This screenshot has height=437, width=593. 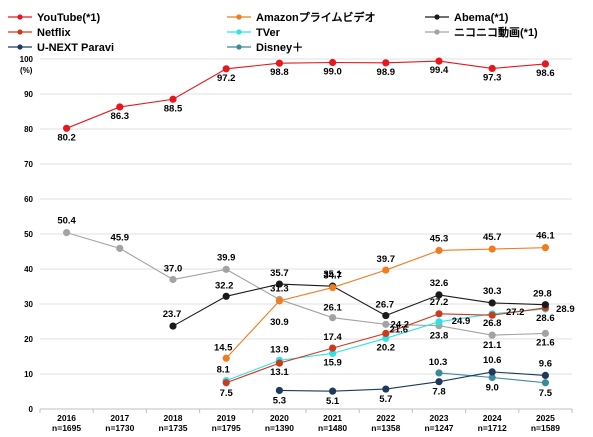 What do you see at coordinates (461, 321) in the screenshot?
I see `data-label: 24.9` at bounding box center [461, 321].